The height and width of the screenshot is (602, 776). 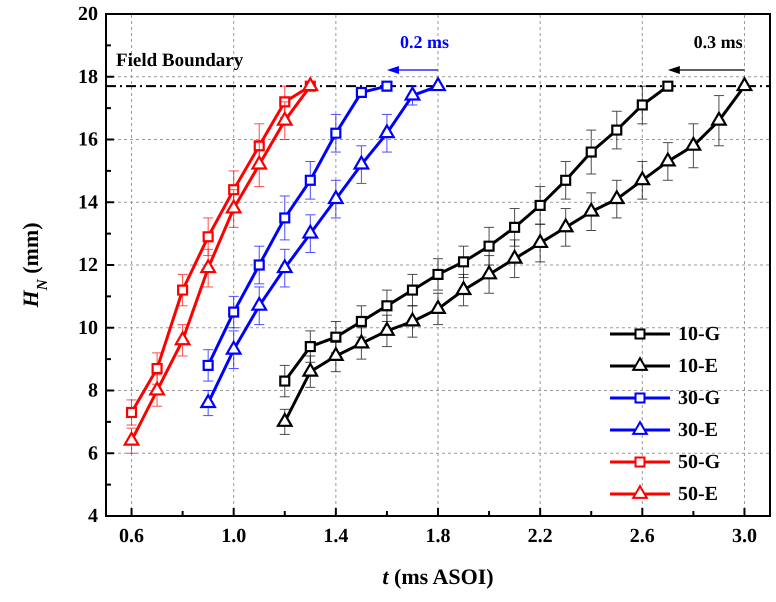 What do you see at coordinates (699, 462) in the screenshot?
I see `legend-label: 50-G` at bounding box center [699, 462].